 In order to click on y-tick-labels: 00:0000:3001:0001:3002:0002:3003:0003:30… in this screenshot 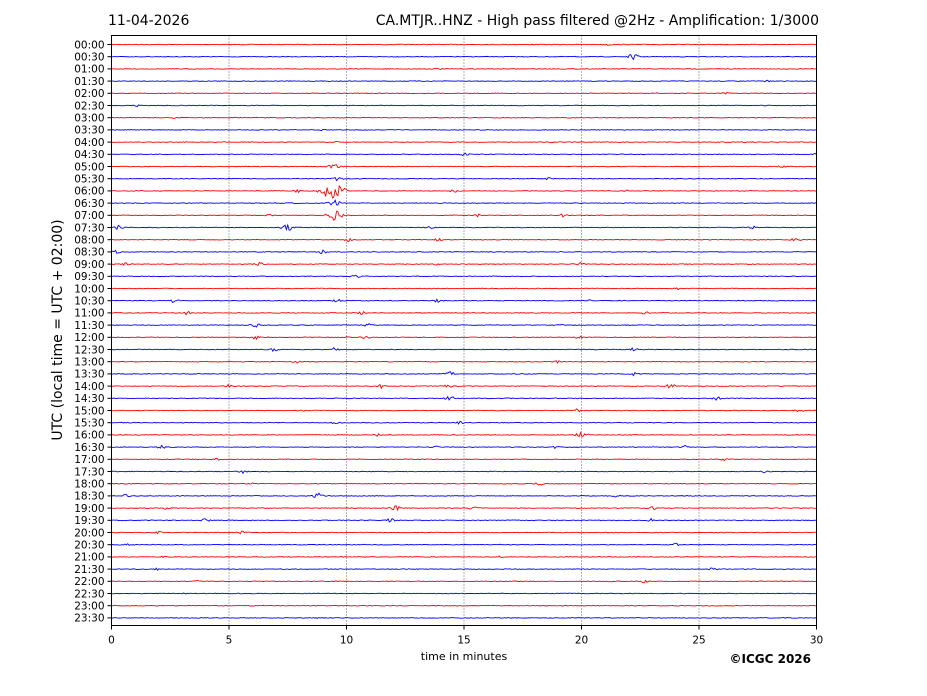, I will do `click(93, 332)`.